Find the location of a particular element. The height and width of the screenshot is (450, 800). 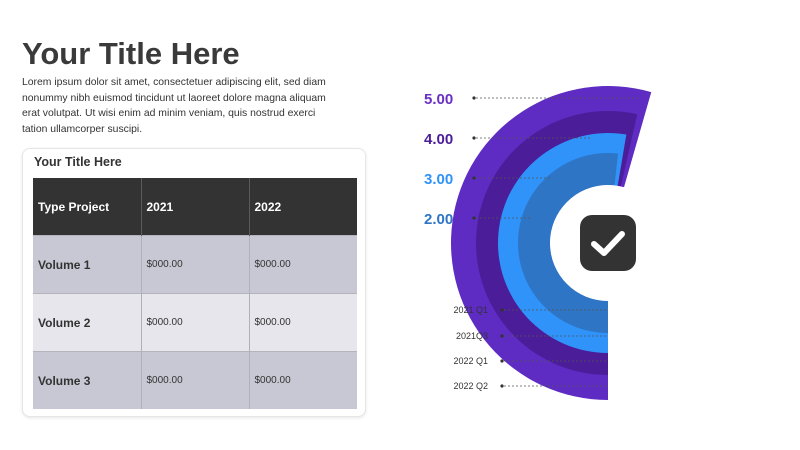

table-row: Volume 1 $000.00 $000.00 is located at coordinates (195, 264).